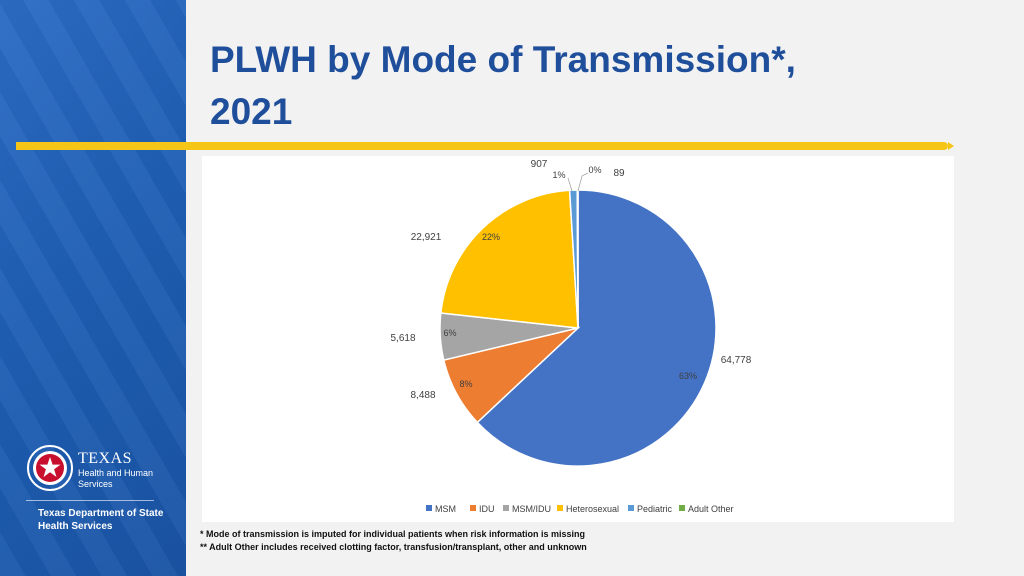 The width and height of the screenshot is (1024, 576). What do you see at coordinates (583, 182) in the screenshot?
I see `leader-line-adult-other` at bounding box center [583, 182].